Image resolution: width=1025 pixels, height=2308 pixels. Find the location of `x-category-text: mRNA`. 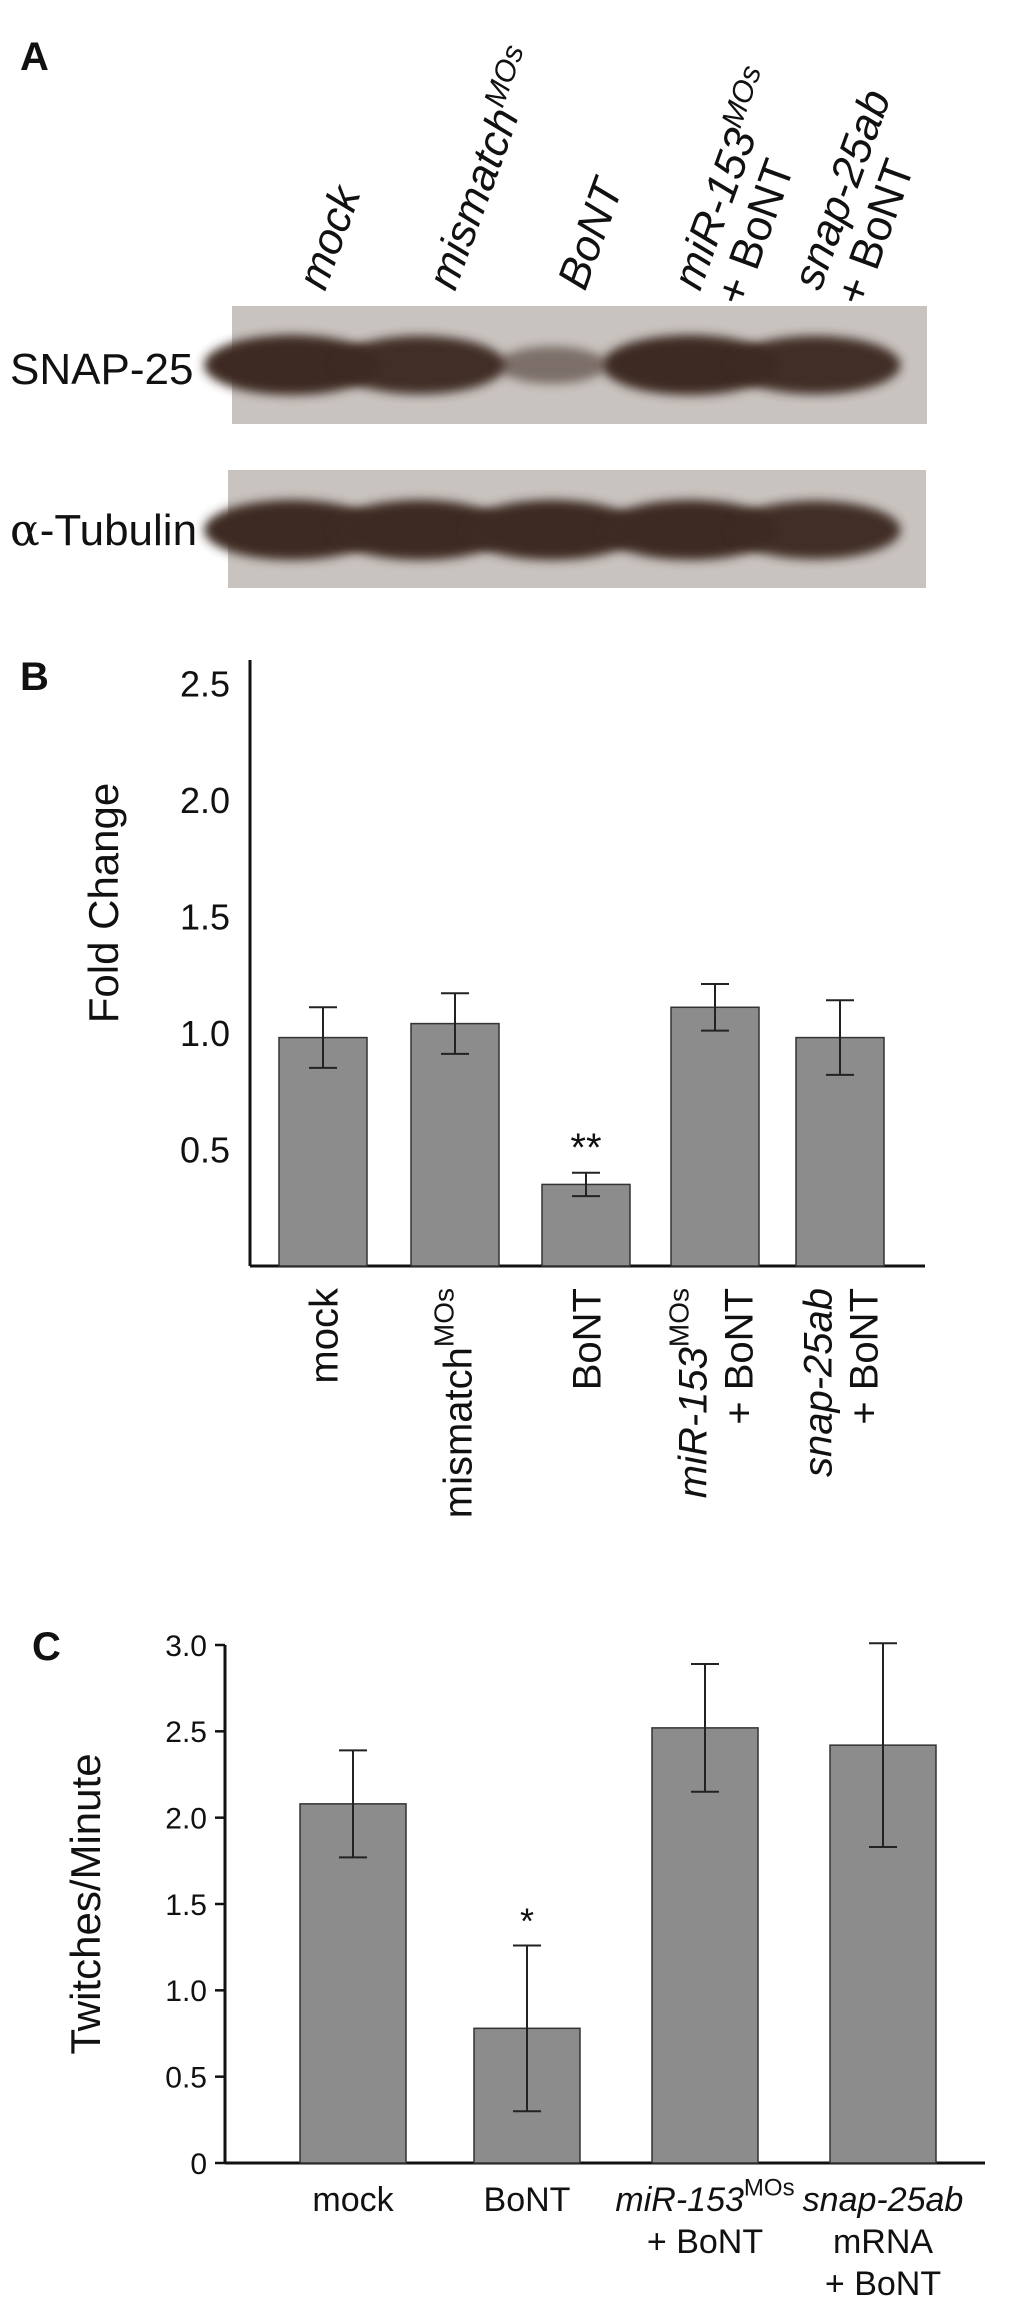

x-category-text: mRNA is located at coordinates (883, 2242).